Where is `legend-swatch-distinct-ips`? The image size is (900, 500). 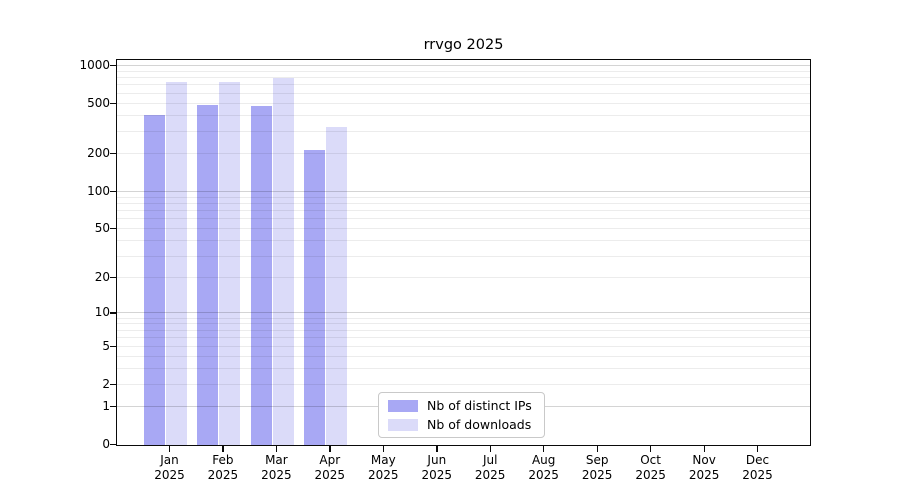
legend-swatch-distinct-ips is located at coordinates (403, 405).